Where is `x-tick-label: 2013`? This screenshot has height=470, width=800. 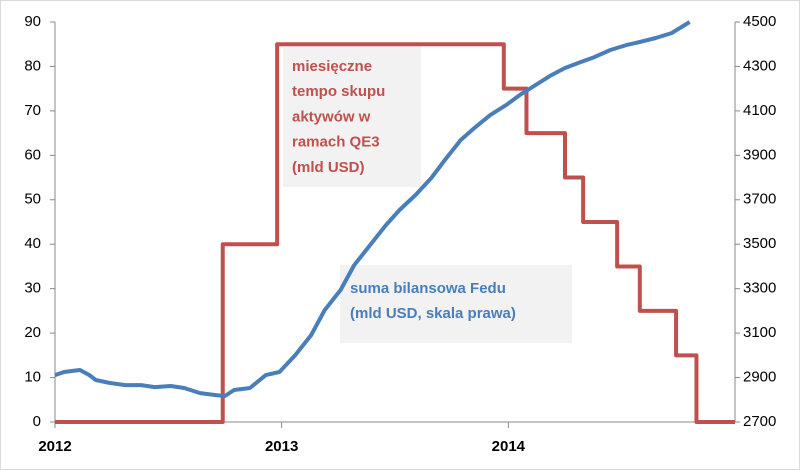 x-tick-label: 2013 is located at coordinates (281, 446).